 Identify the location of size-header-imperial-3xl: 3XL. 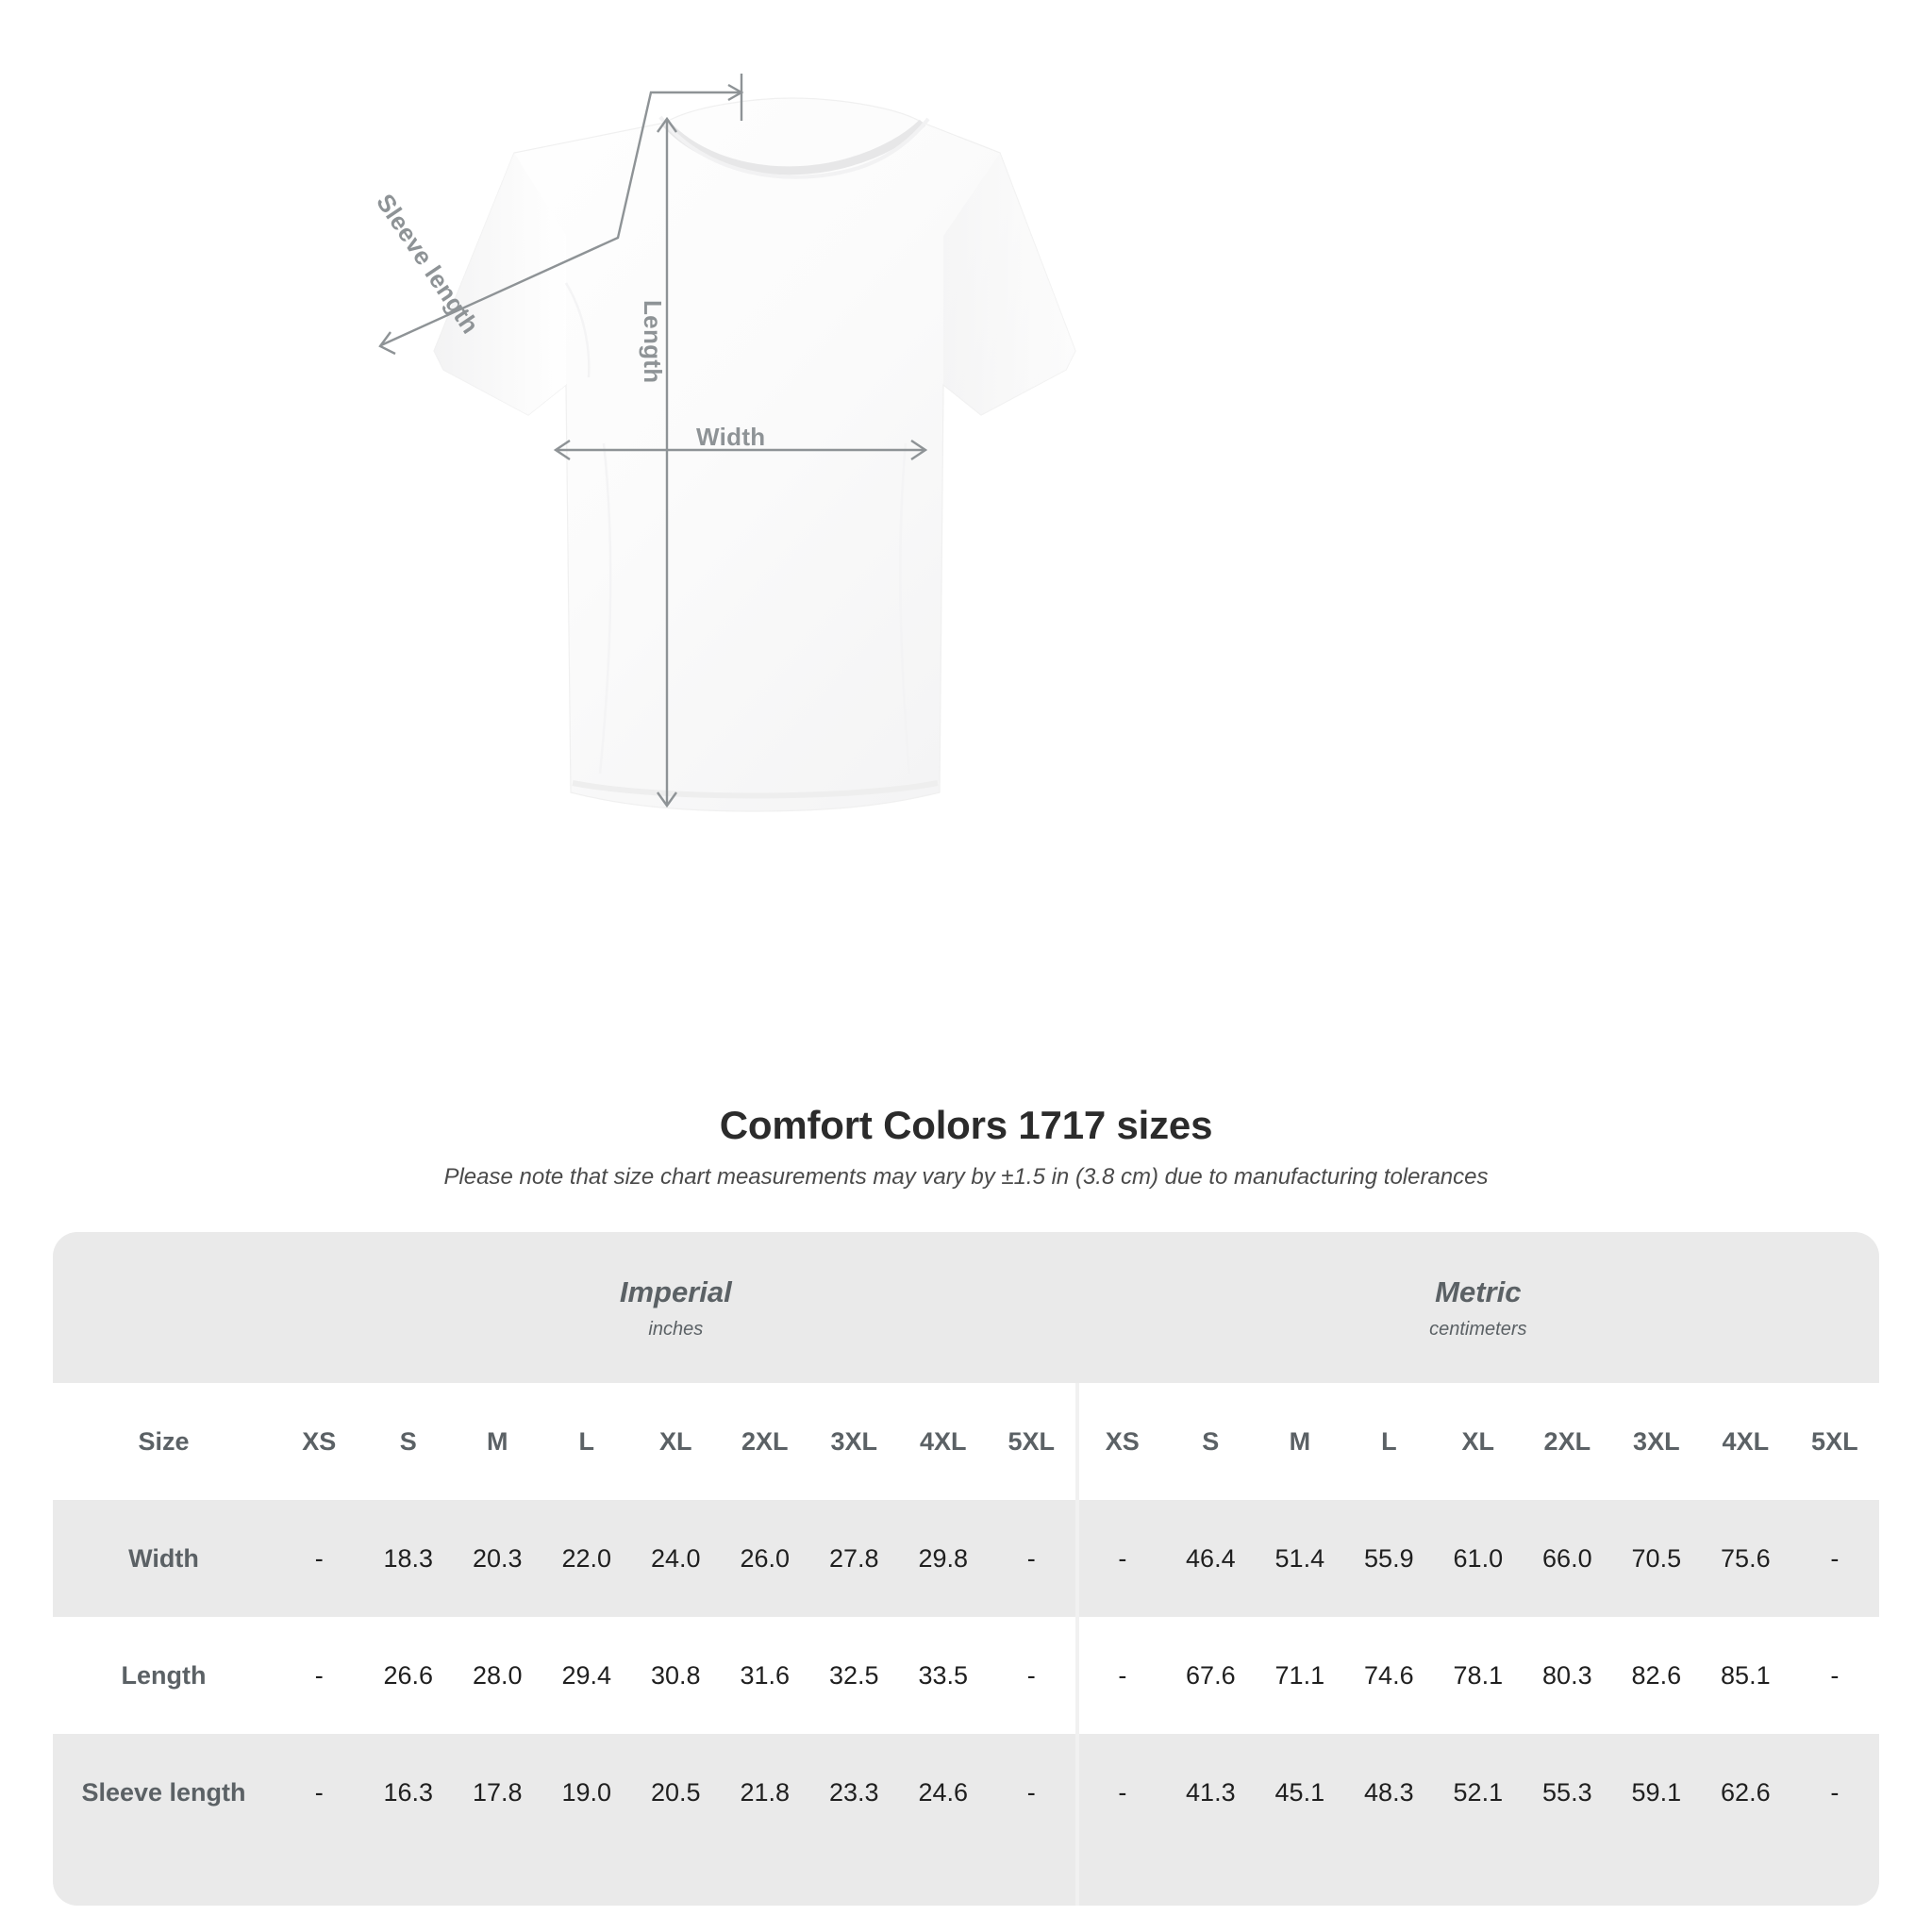
(854, 1442).